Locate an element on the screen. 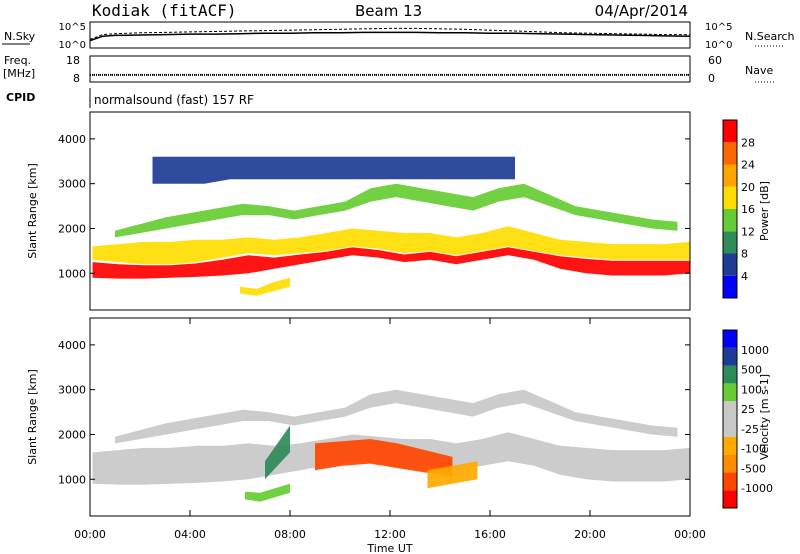 The height and width of the screenshot is (554, 800). freq-label: Freq. is located at coordinates (17, 60).